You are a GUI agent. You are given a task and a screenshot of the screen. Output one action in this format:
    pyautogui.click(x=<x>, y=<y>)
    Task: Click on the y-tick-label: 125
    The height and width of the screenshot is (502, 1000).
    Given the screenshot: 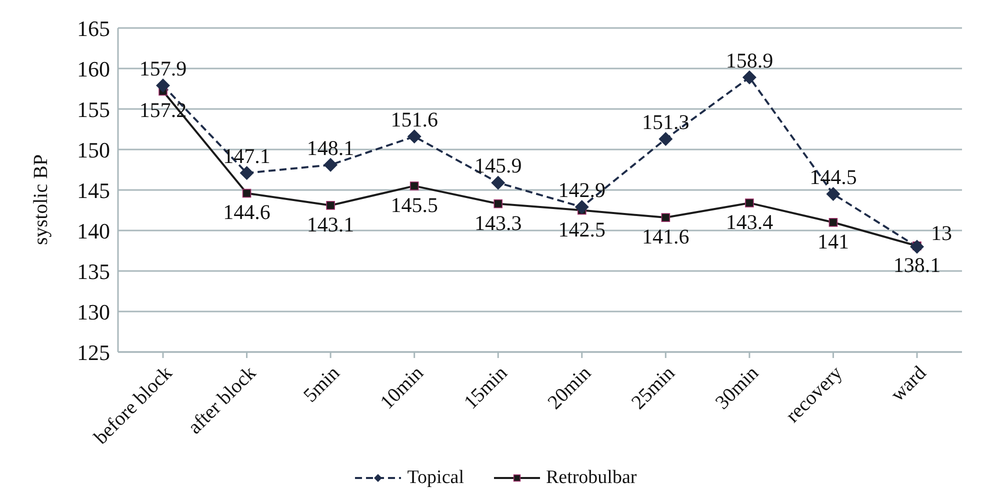 What is the action you would take?
    pyautogui.click(x=93, y=352)
    